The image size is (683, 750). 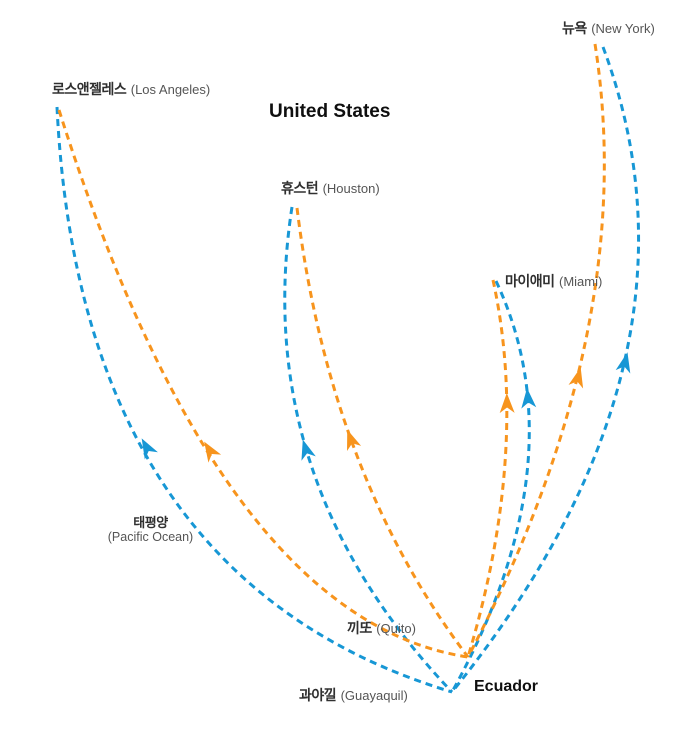 What do you see at coordinates (351, 188) in the screenshot?
I see `city-label-houston-english: (Houston)` at bounding box center [351, 188].